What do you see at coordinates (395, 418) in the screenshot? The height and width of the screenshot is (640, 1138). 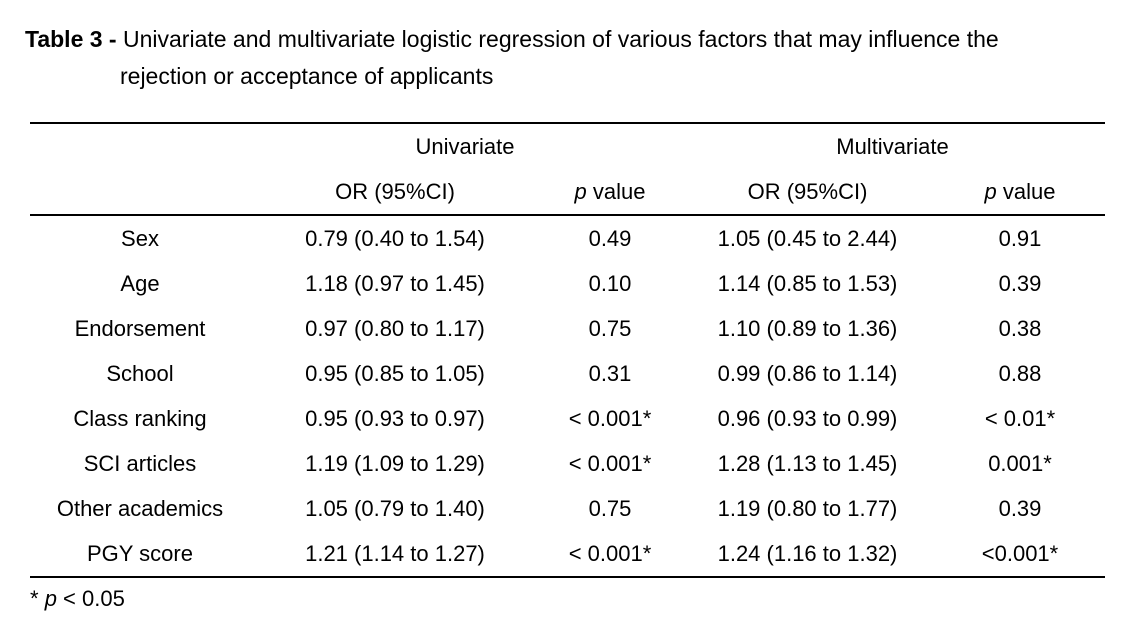 I see `cell-uni-or: 0.95 (0.93 to 0.97)` at bounding box center [395, 418].